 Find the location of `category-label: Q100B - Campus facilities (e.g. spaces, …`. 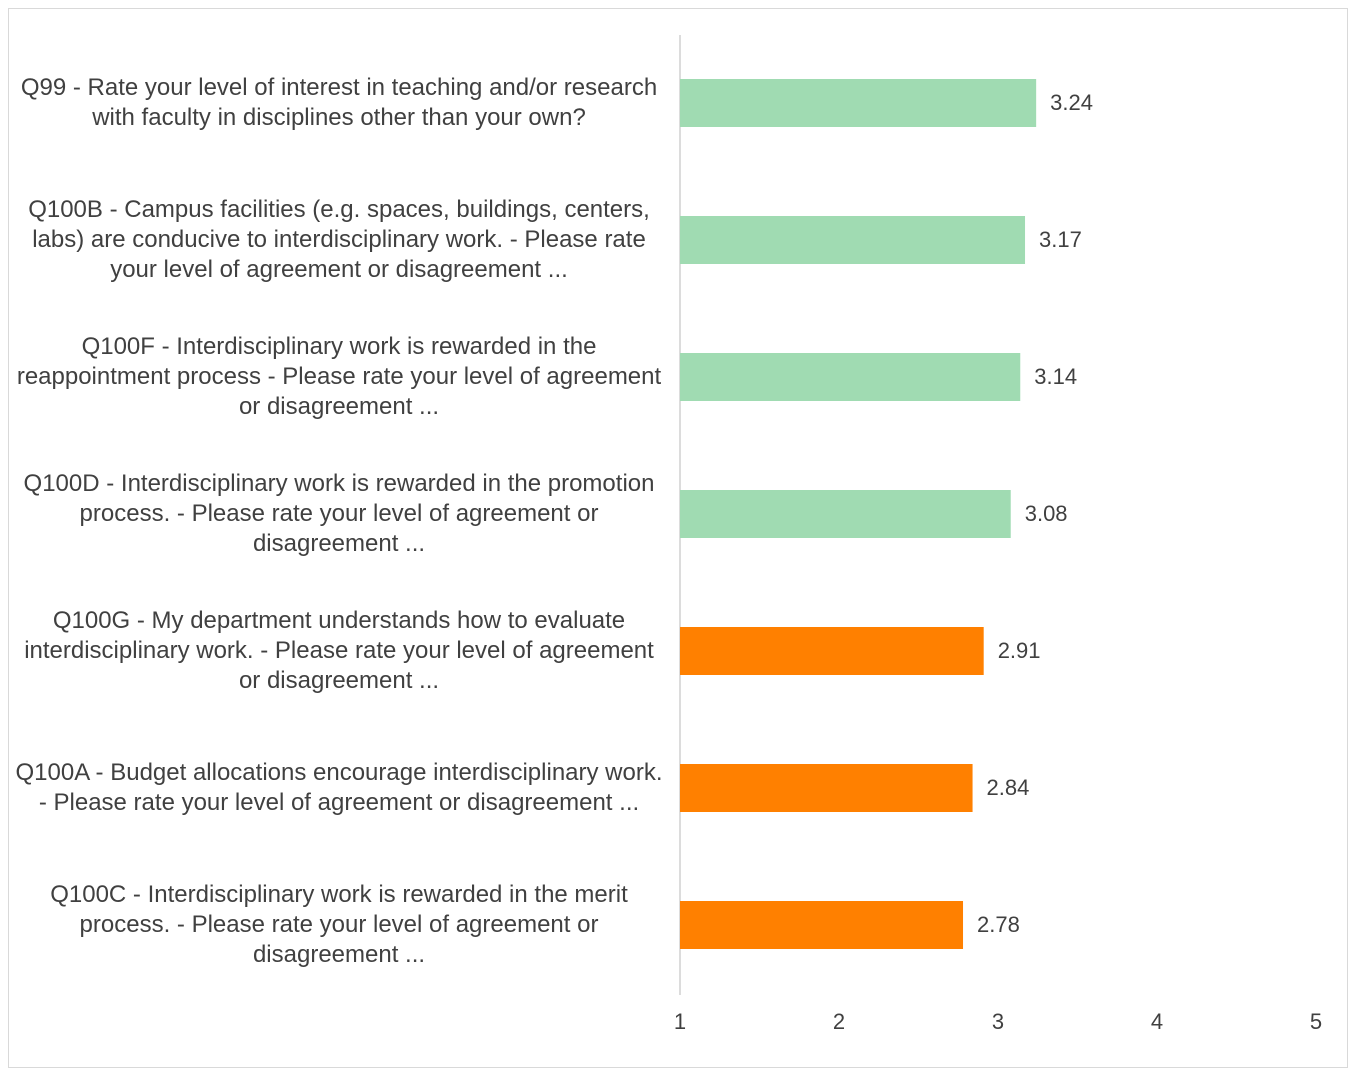

category-label: Q100B - Campus facilities (e.g. spaces, … is located at coordinates (339, 239).